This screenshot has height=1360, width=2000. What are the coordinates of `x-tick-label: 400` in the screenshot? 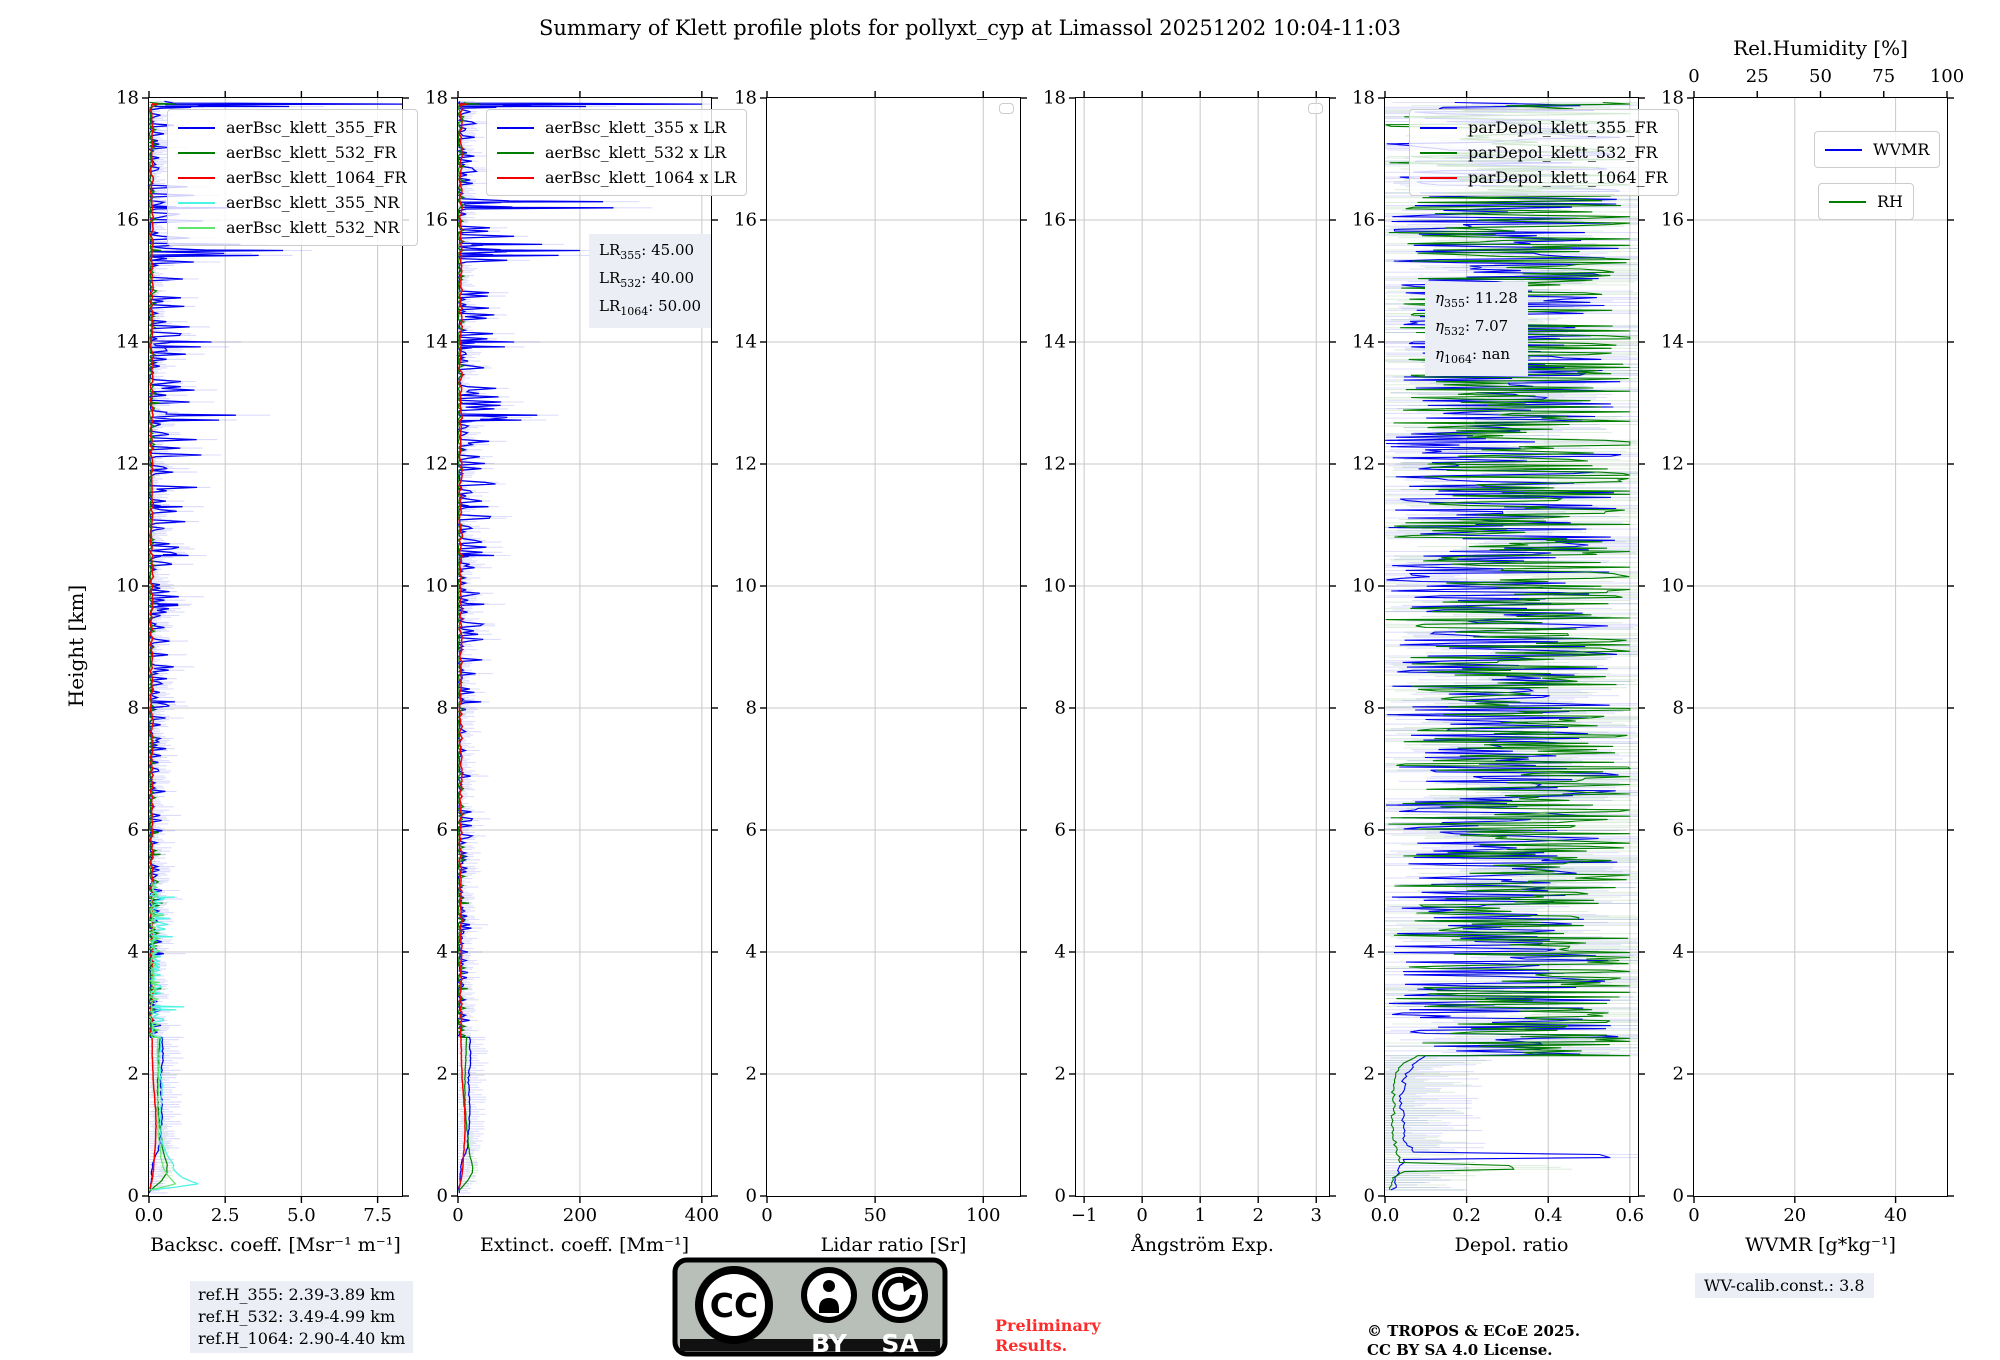 It's located at (702, 1215).